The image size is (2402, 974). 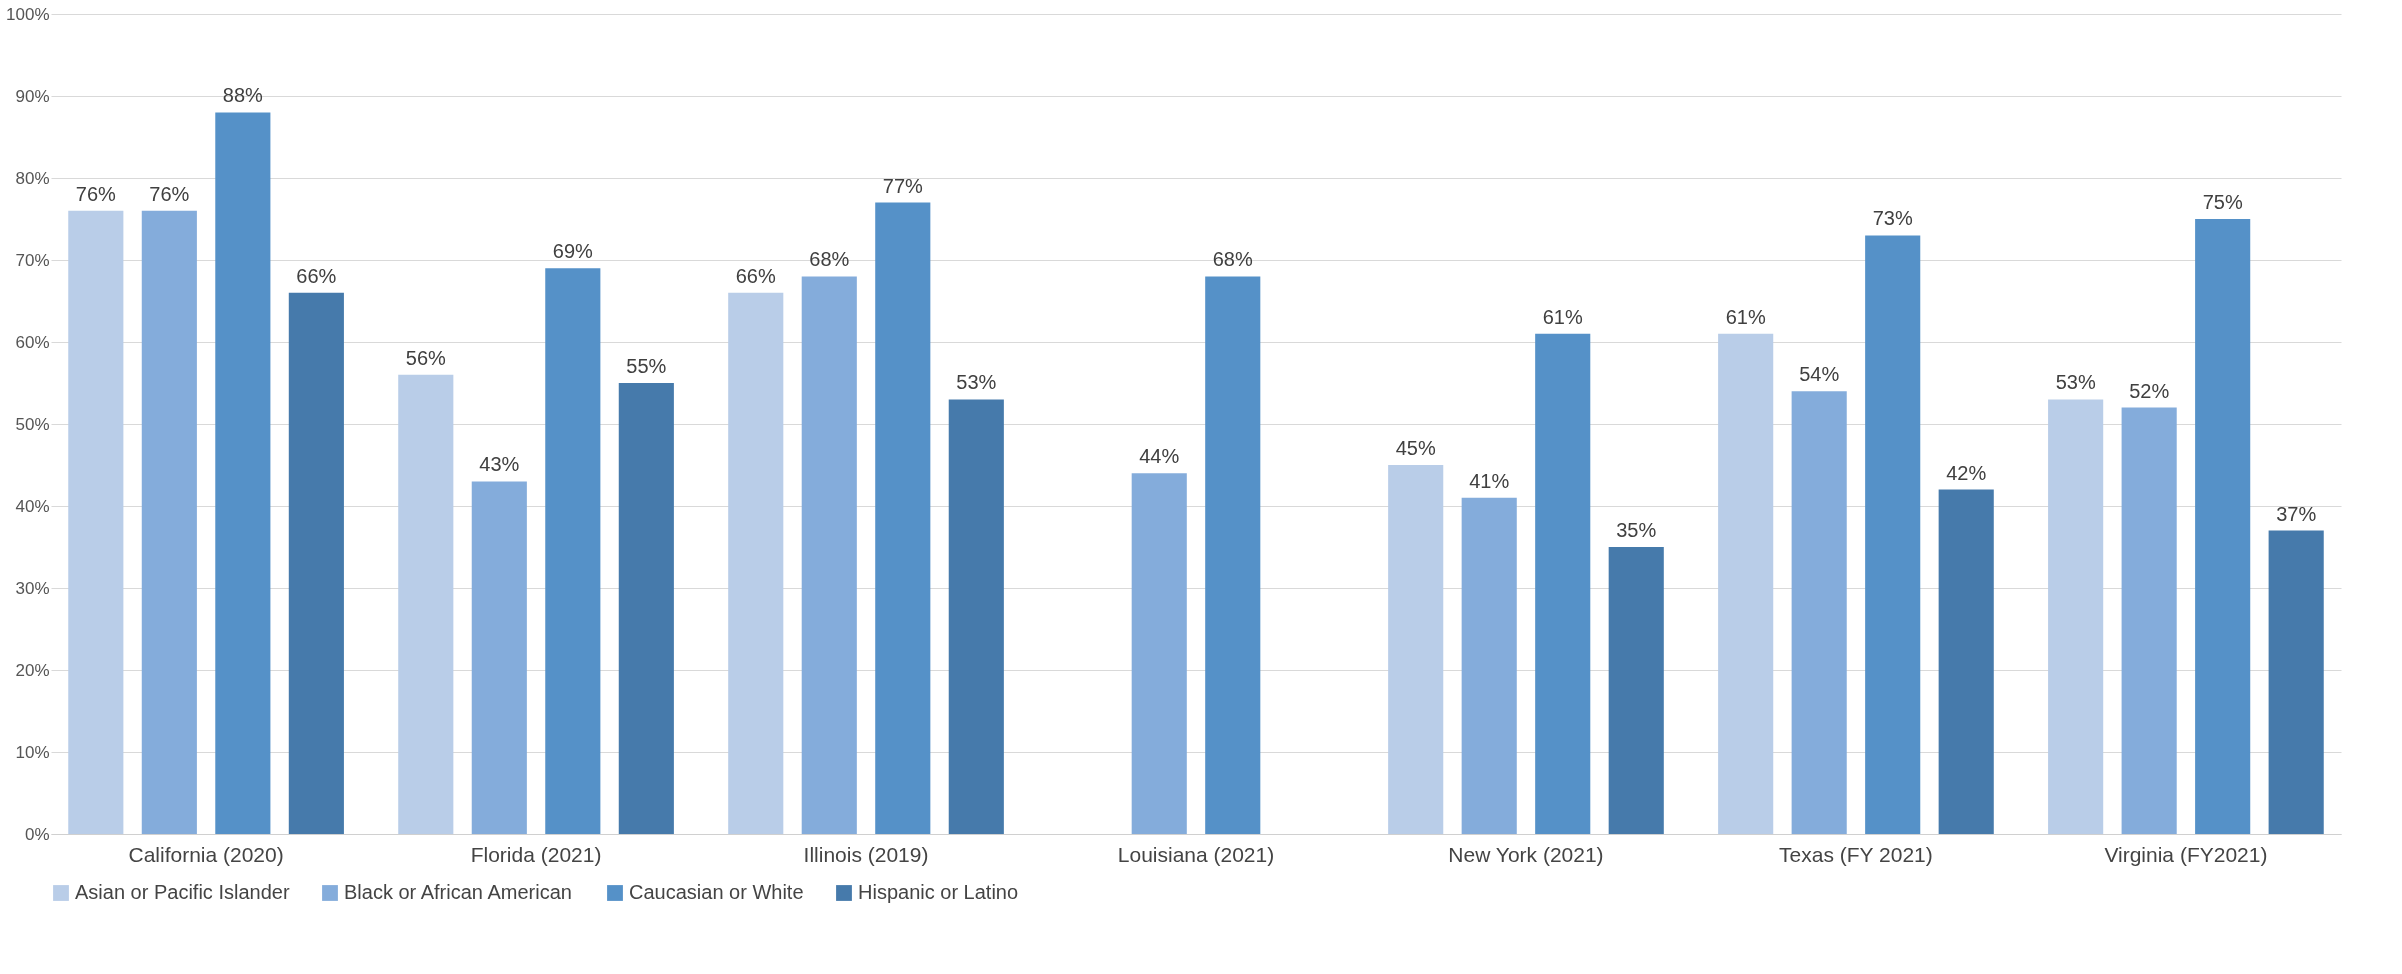 What do you see at coordinates (1892, 218) in the screenshot?
I see `data-label: 73%` at bounding box center [1892, 218].